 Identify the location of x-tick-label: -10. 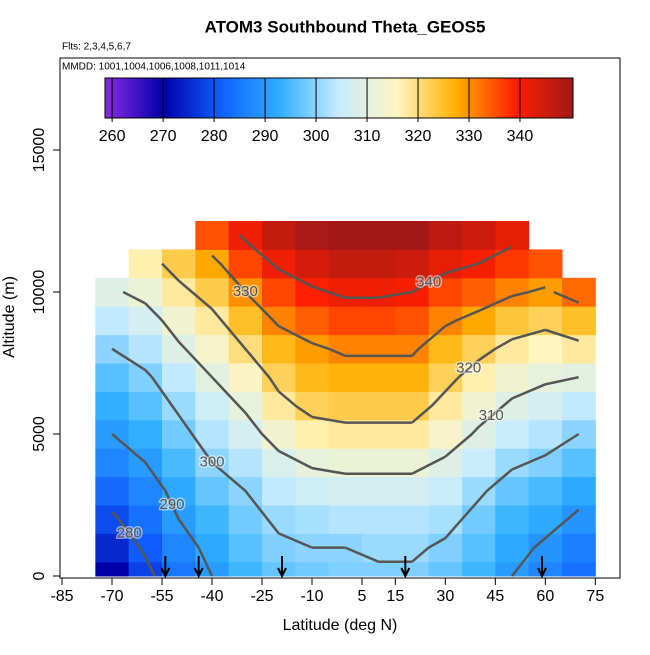
(311, 596).